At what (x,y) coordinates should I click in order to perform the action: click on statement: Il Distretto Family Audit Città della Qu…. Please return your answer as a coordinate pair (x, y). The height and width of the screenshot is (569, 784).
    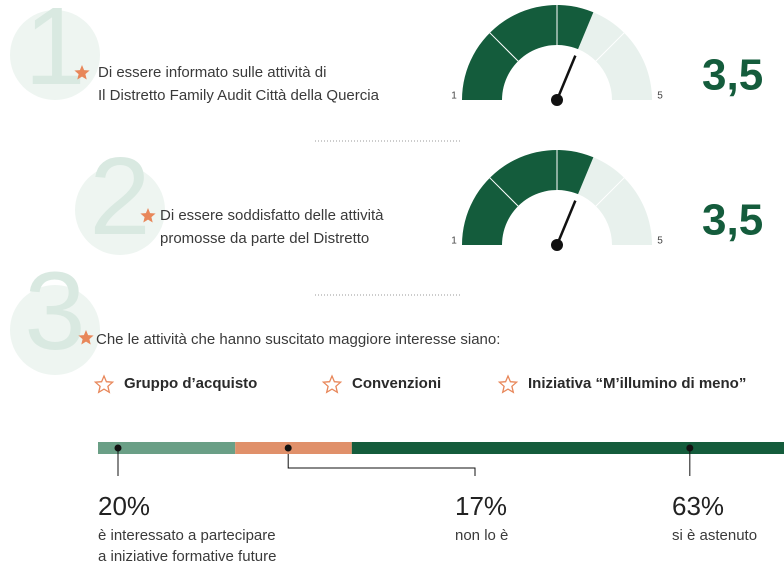
    Looking at the image, I should click on (239, 95).